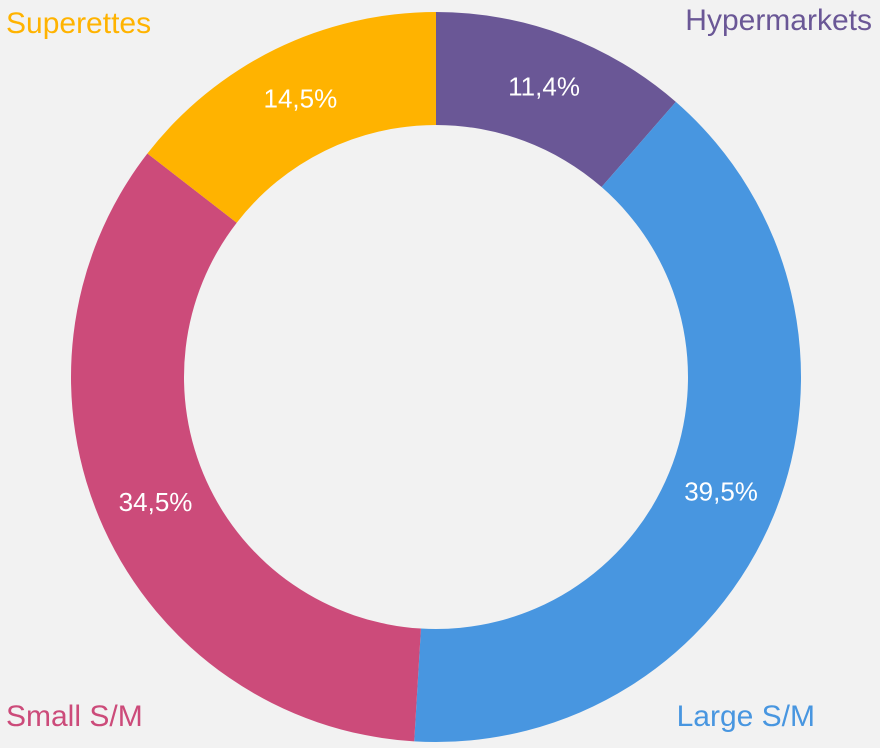  Describe the element at coordinates (746, 716) in the screenshot. I see `category-label: Large S/M` at that location.